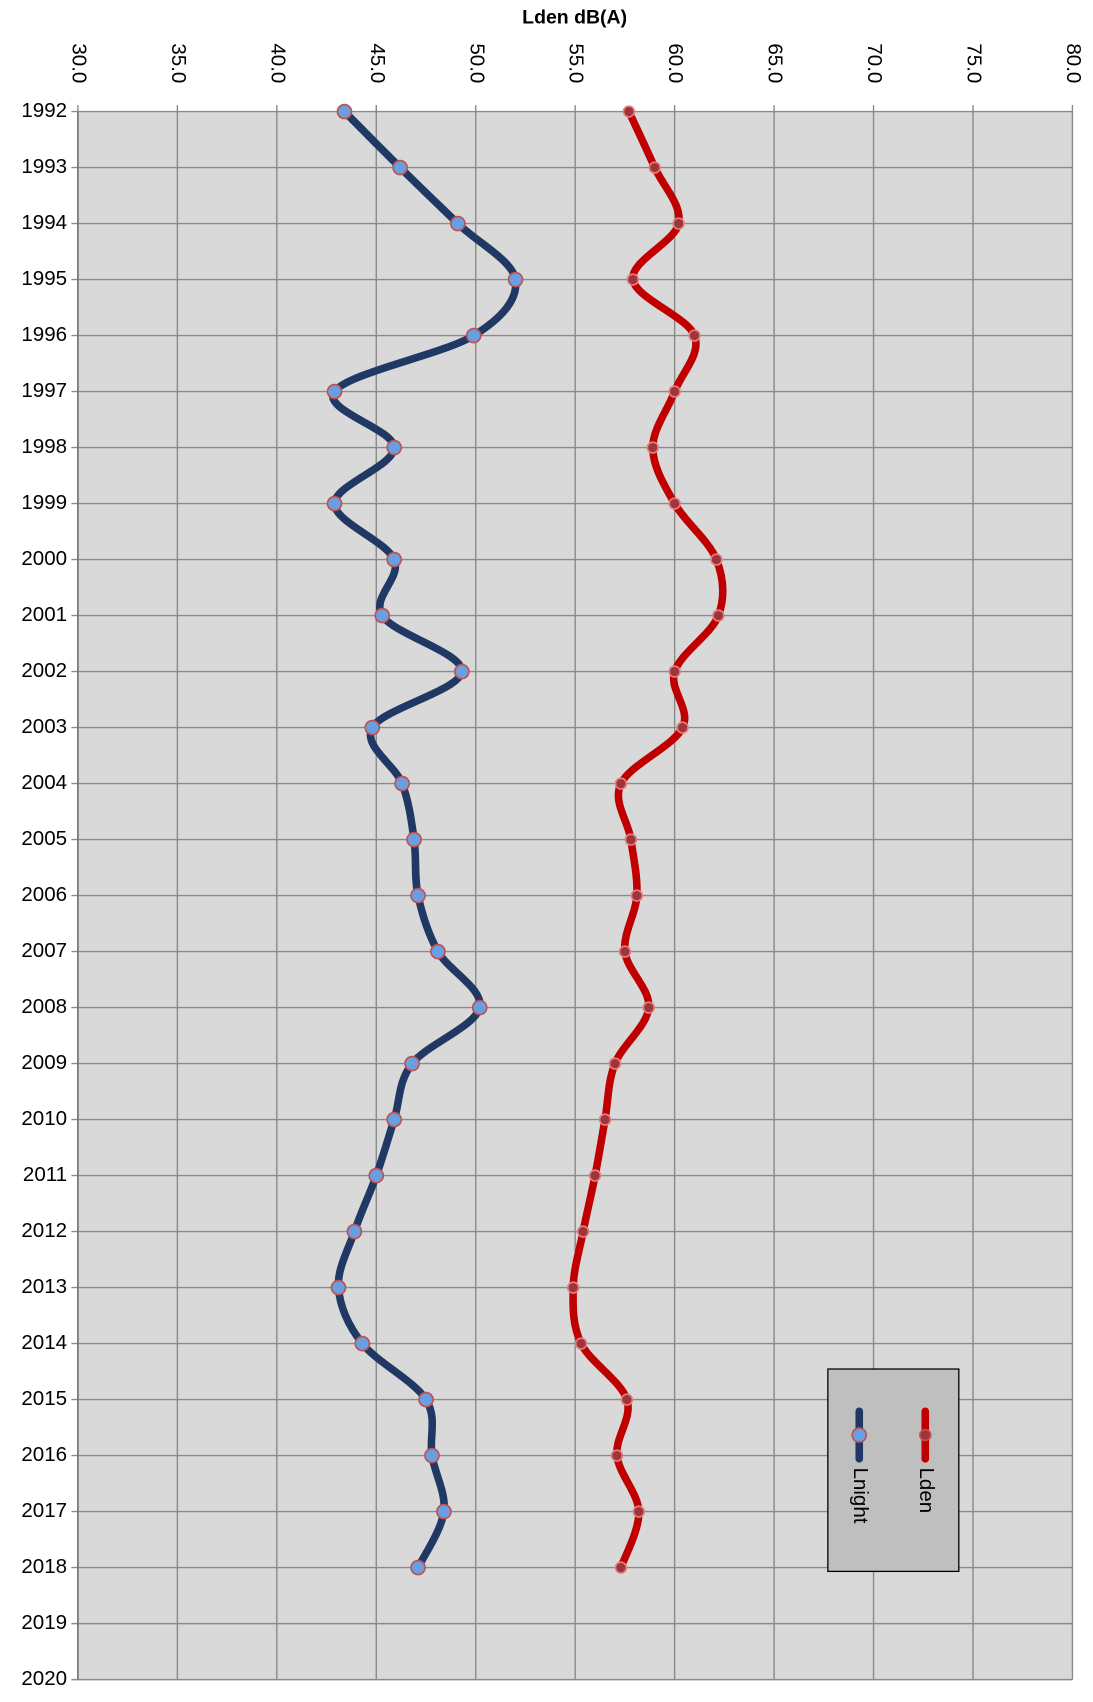 The height and width of the screenshot is (1702, 1093). What do you see at coordinates (44, 1230) in the screenshot?
I see `y-tick-label: 2012` at bounding box center [44, 1230].